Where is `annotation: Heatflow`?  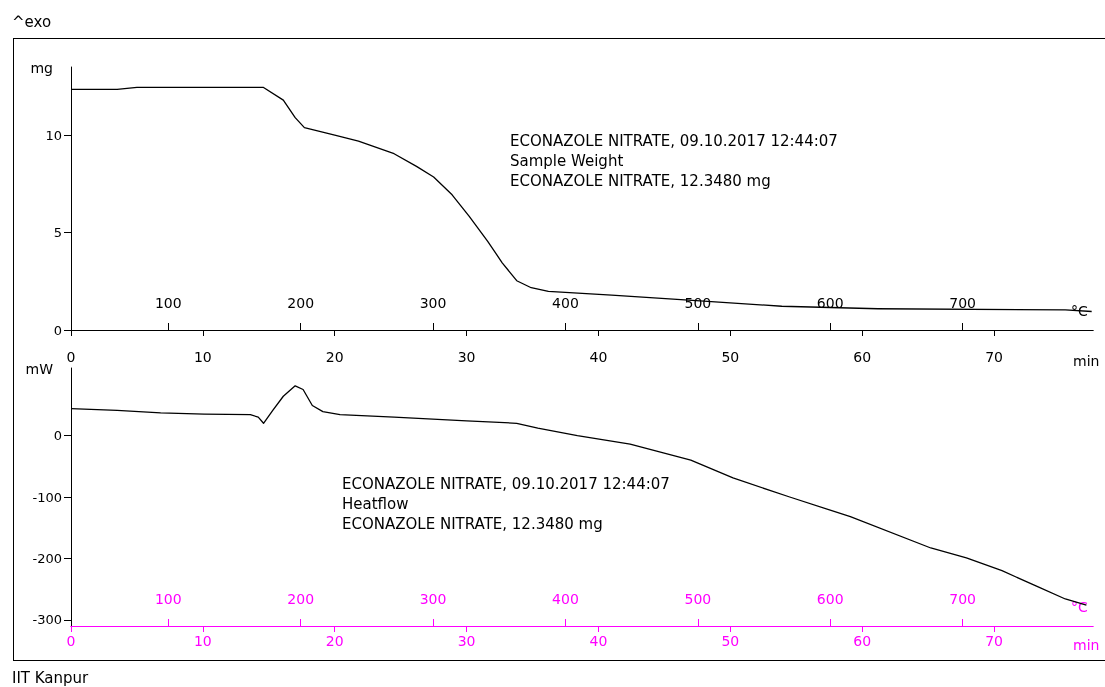 annotation: Heatflow is located at coordinates (375, 503).